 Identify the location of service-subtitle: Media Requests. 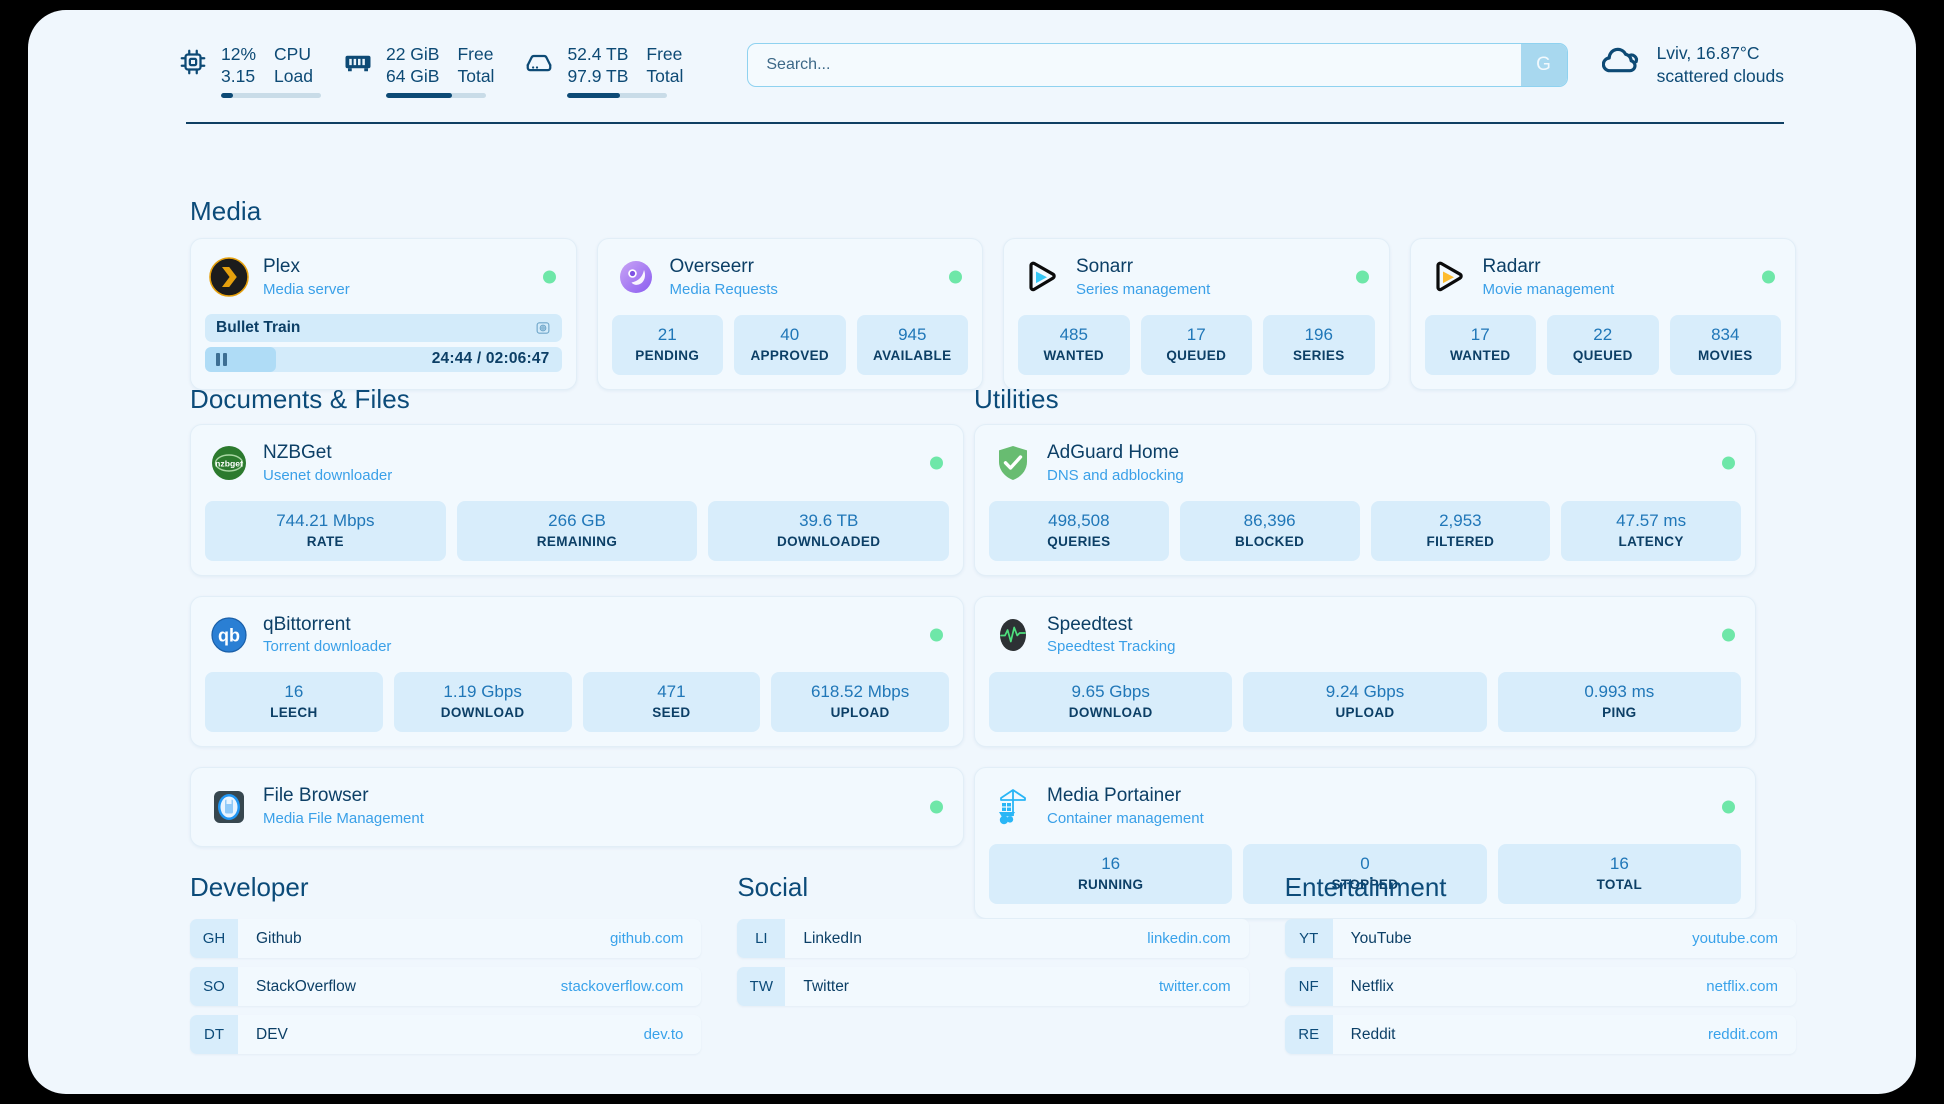
(723, 289).